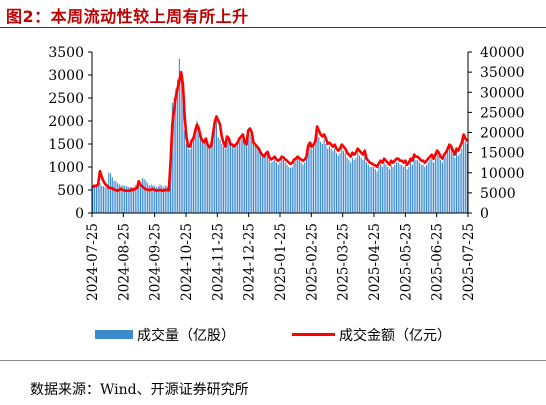 The width and height of the screenshot is (546, 405). I want to click on right-tick-label: 35000, so click(502, 73).